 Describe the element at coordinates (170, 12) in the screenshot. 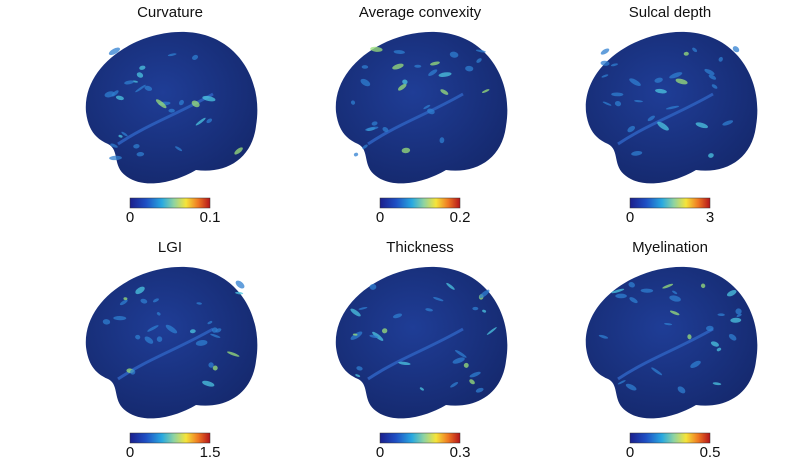

I see `panel-title: Curvature` at that location.